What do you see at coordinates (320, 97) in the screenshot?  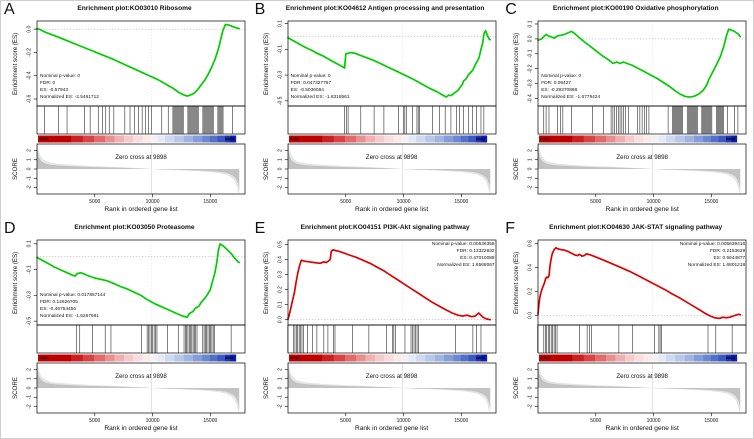 I see `stat-nes: Normalized ES: -1.8318561` at bounding box center [320, 97].